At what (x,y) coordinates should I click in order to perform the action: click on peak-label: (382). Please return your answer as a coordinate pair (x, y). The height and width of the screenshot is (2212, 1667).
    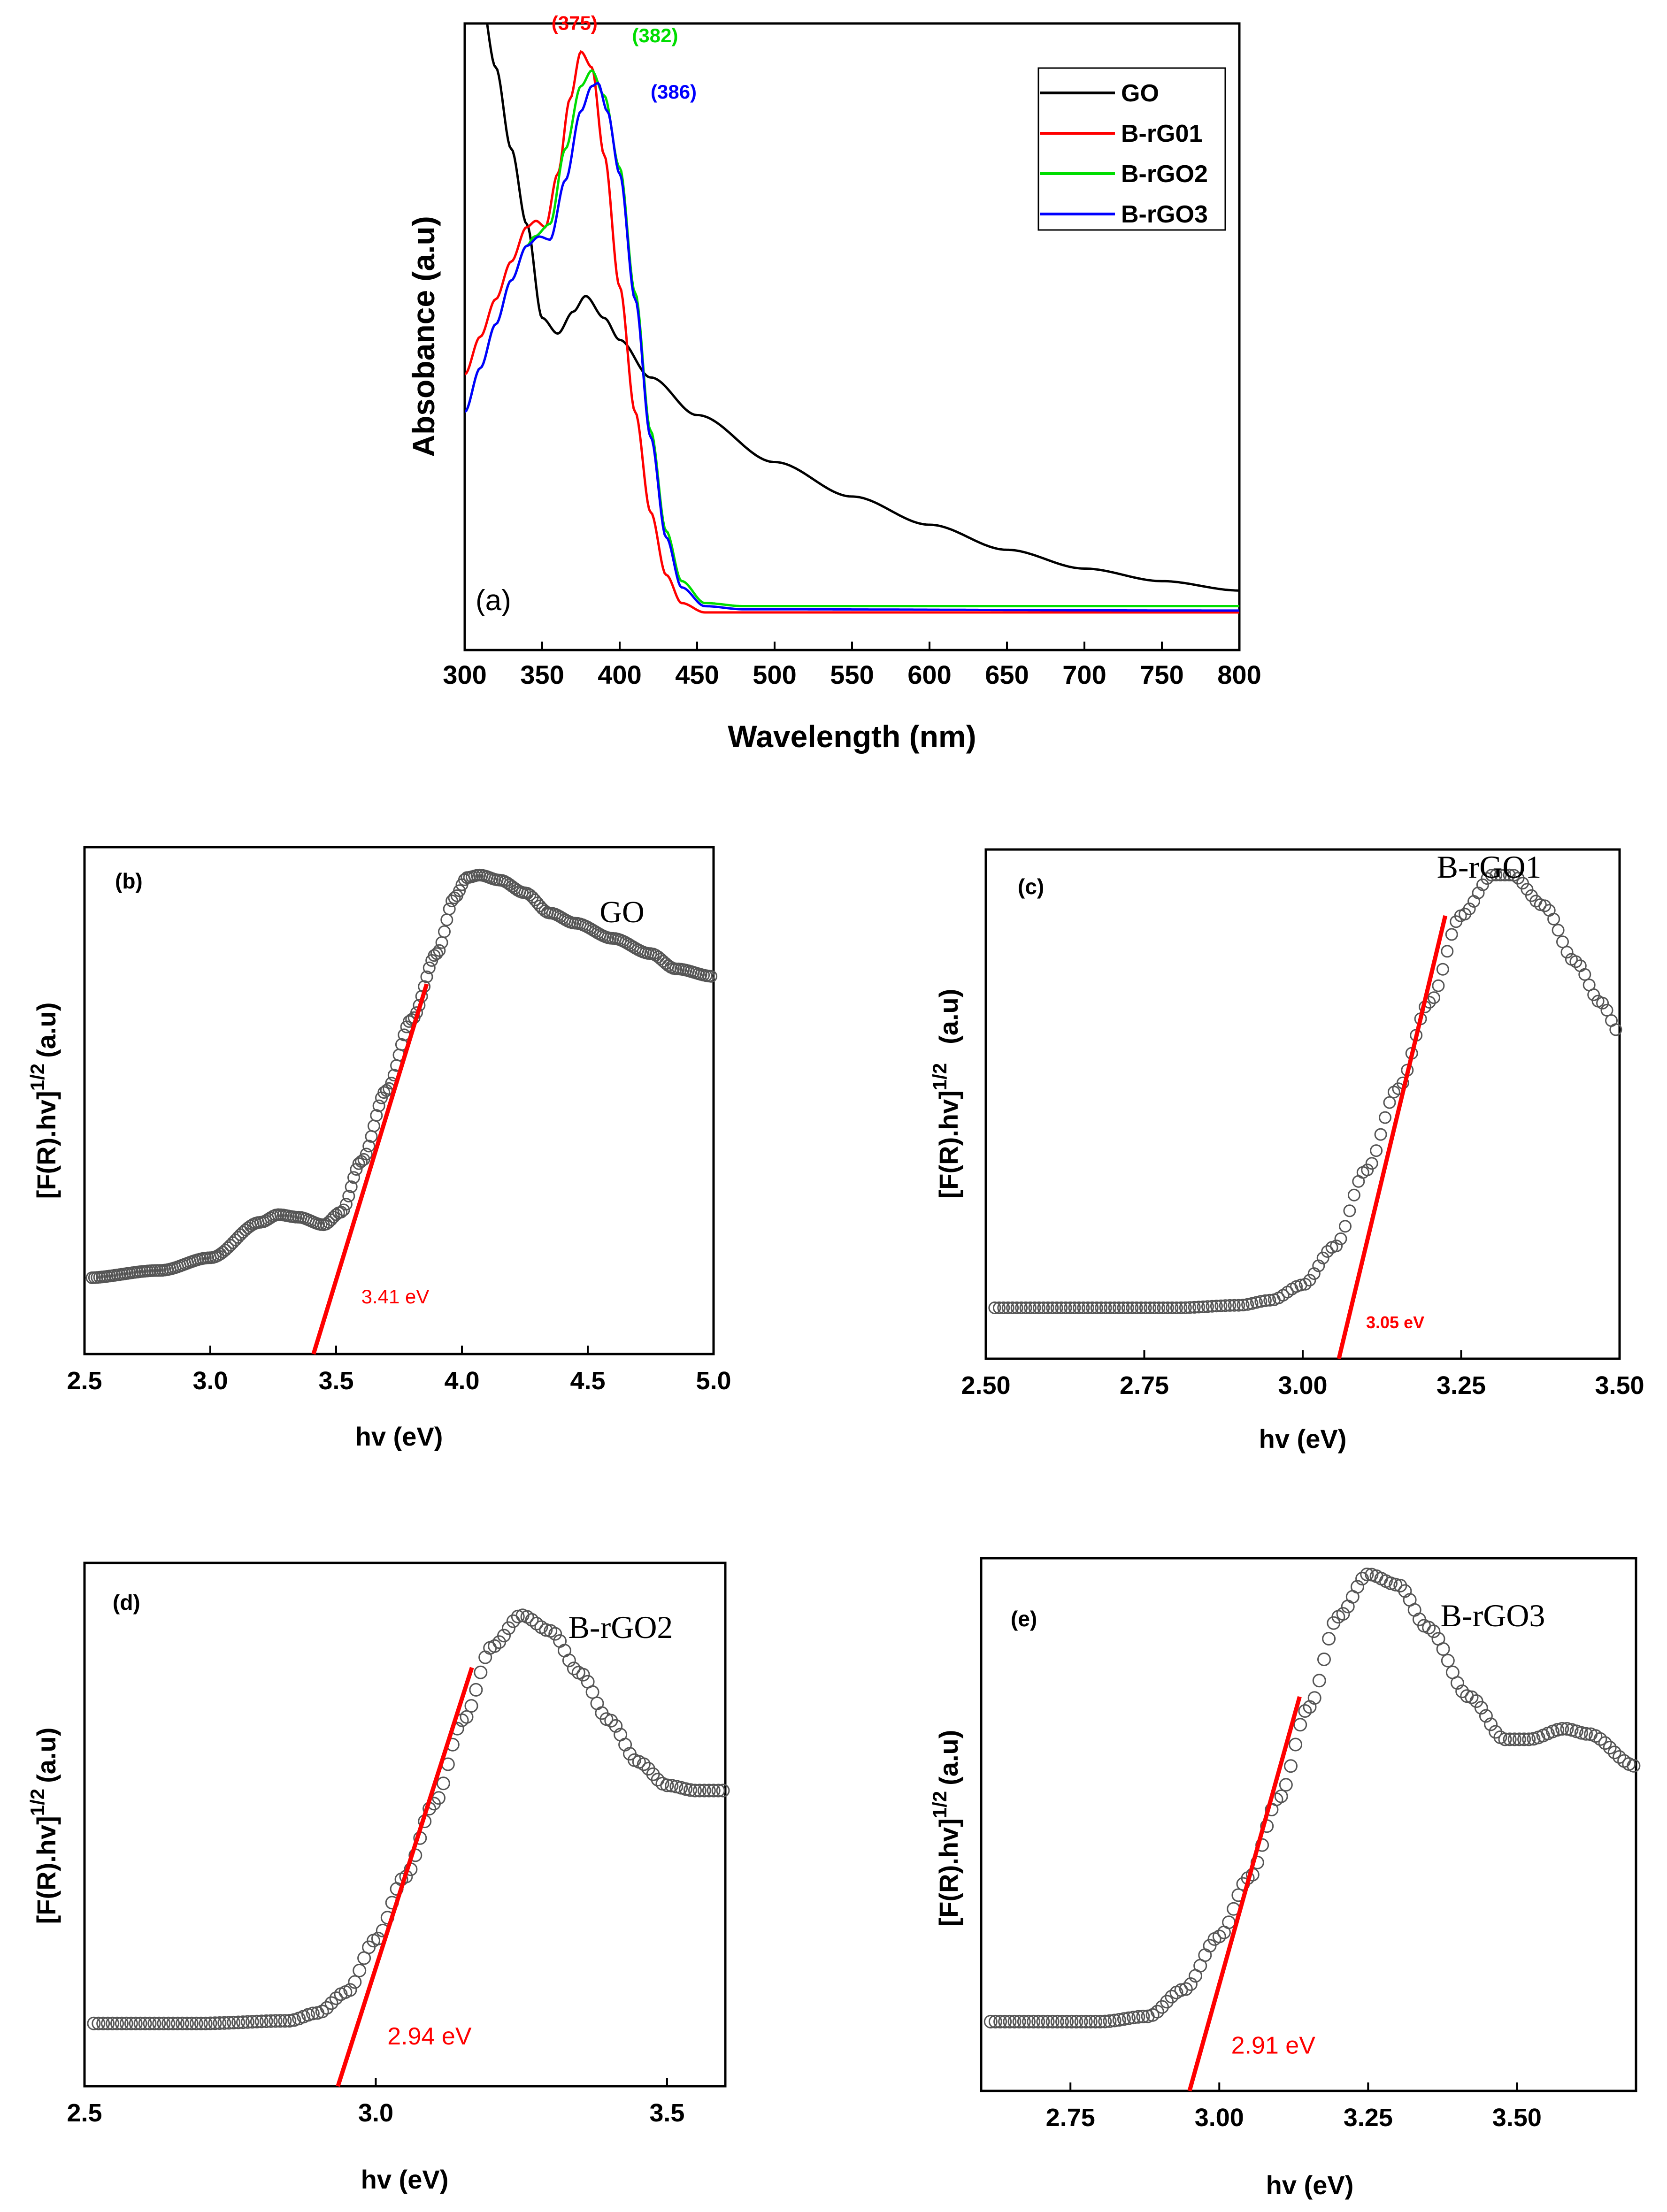
    Looking at the image, I should click on (655, 35).